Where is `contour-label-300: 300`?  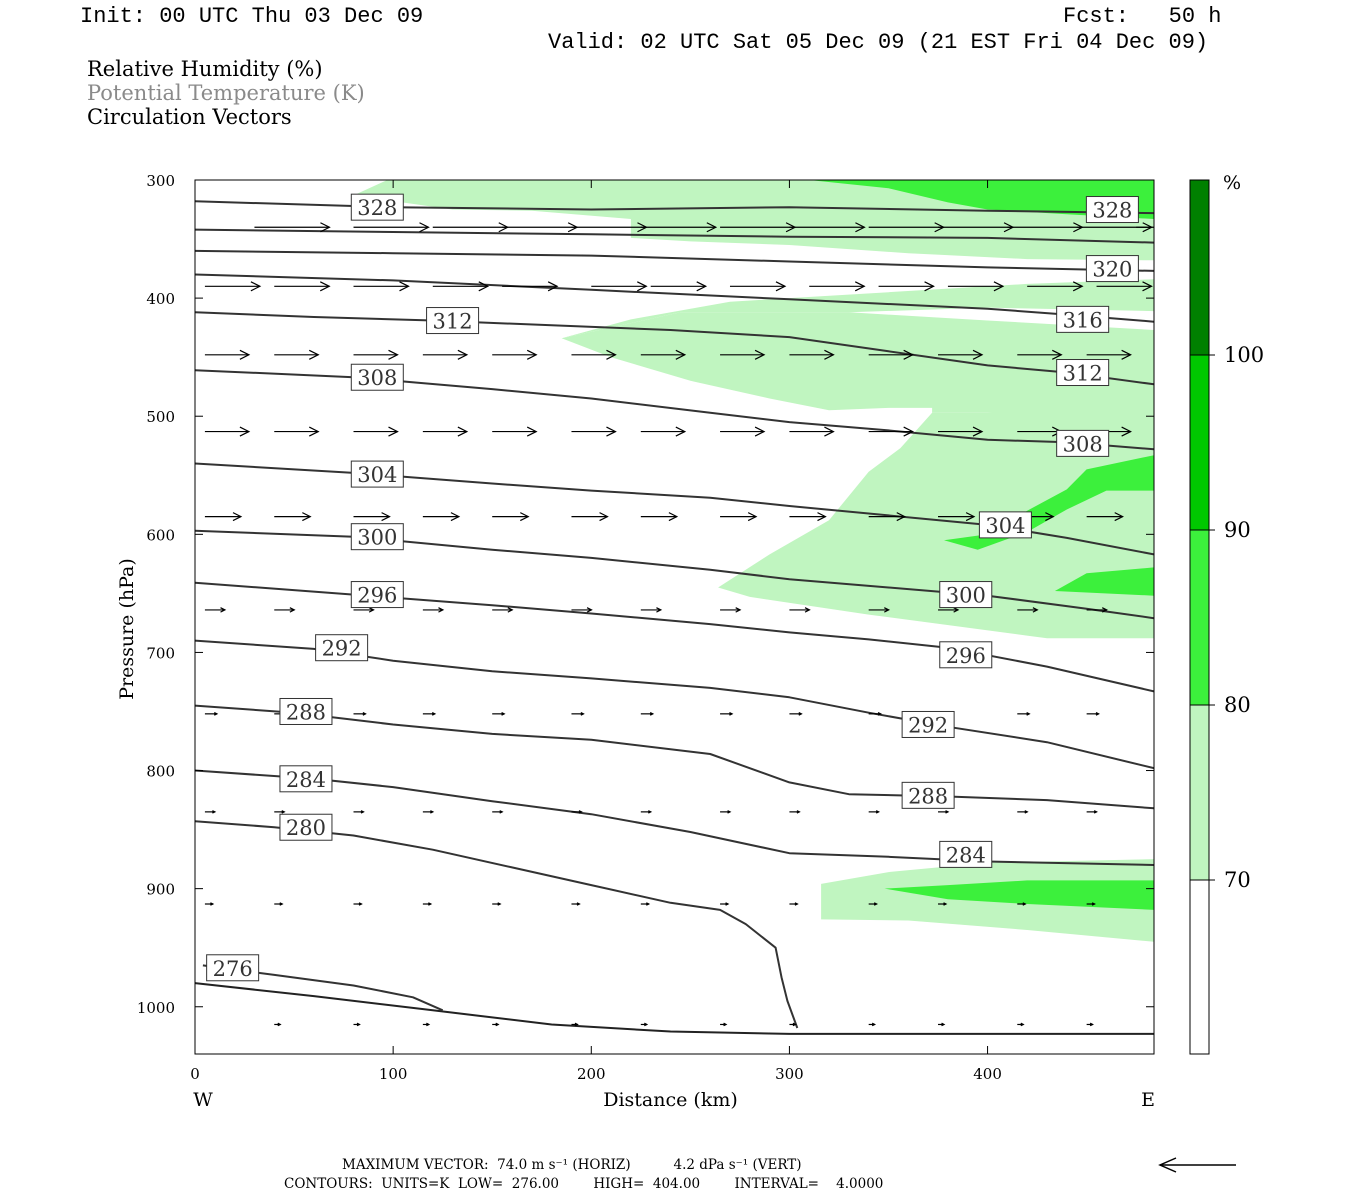 contour-label-300: 300 is located at coordinates (377, 537).